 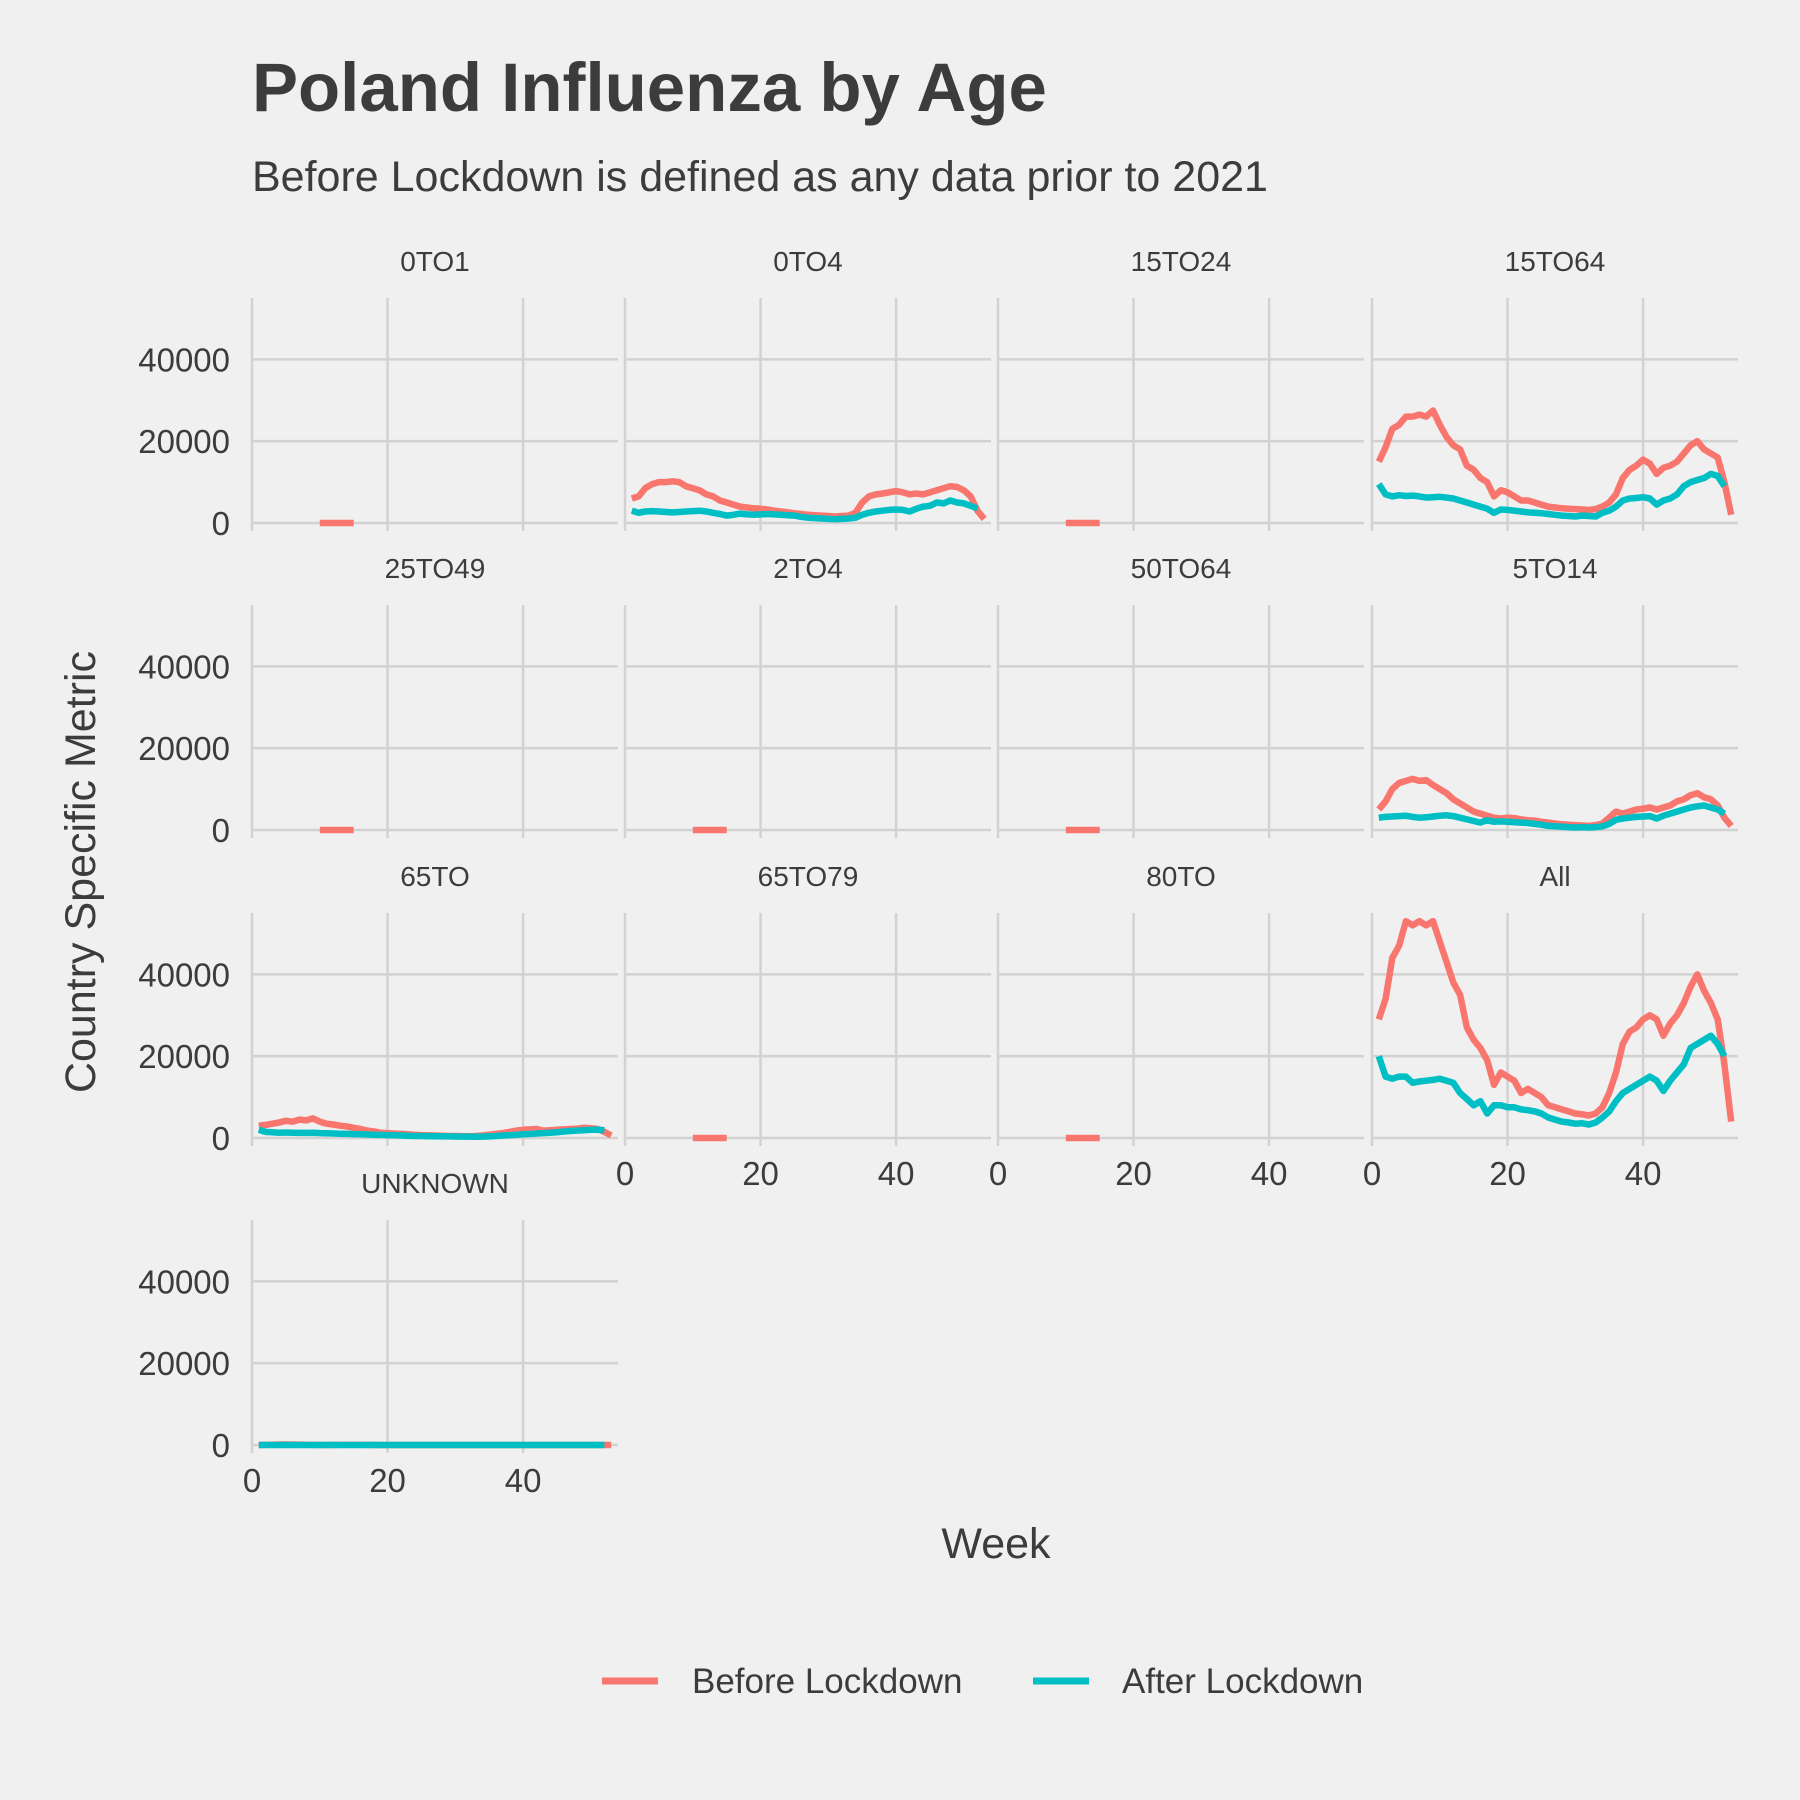 What do you see at coordinates (378, 394) in the screenshot?
I see `panel-0to1: 0TO1 0 20000 40000` at bounding box center [378, 394].